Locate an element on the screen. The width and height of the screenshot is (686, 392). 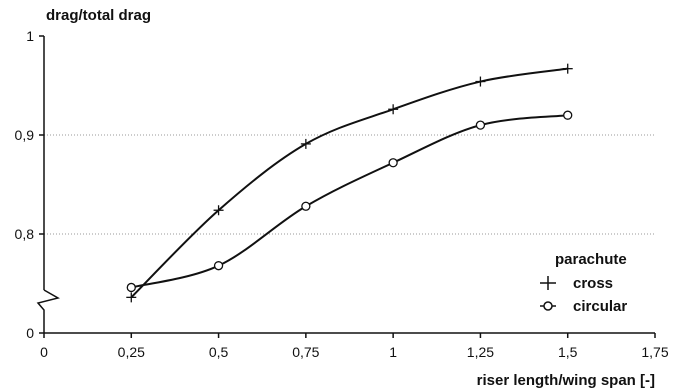
x-tick-label-7: 1,75 is located at coordinates (654, 352).